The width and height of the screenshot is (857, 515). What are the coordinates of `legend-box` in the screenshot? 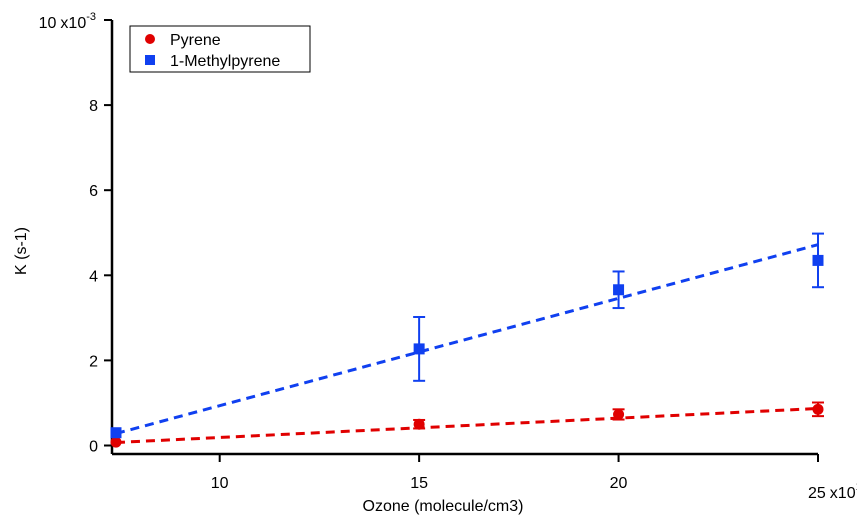 It's located at (220, 49).